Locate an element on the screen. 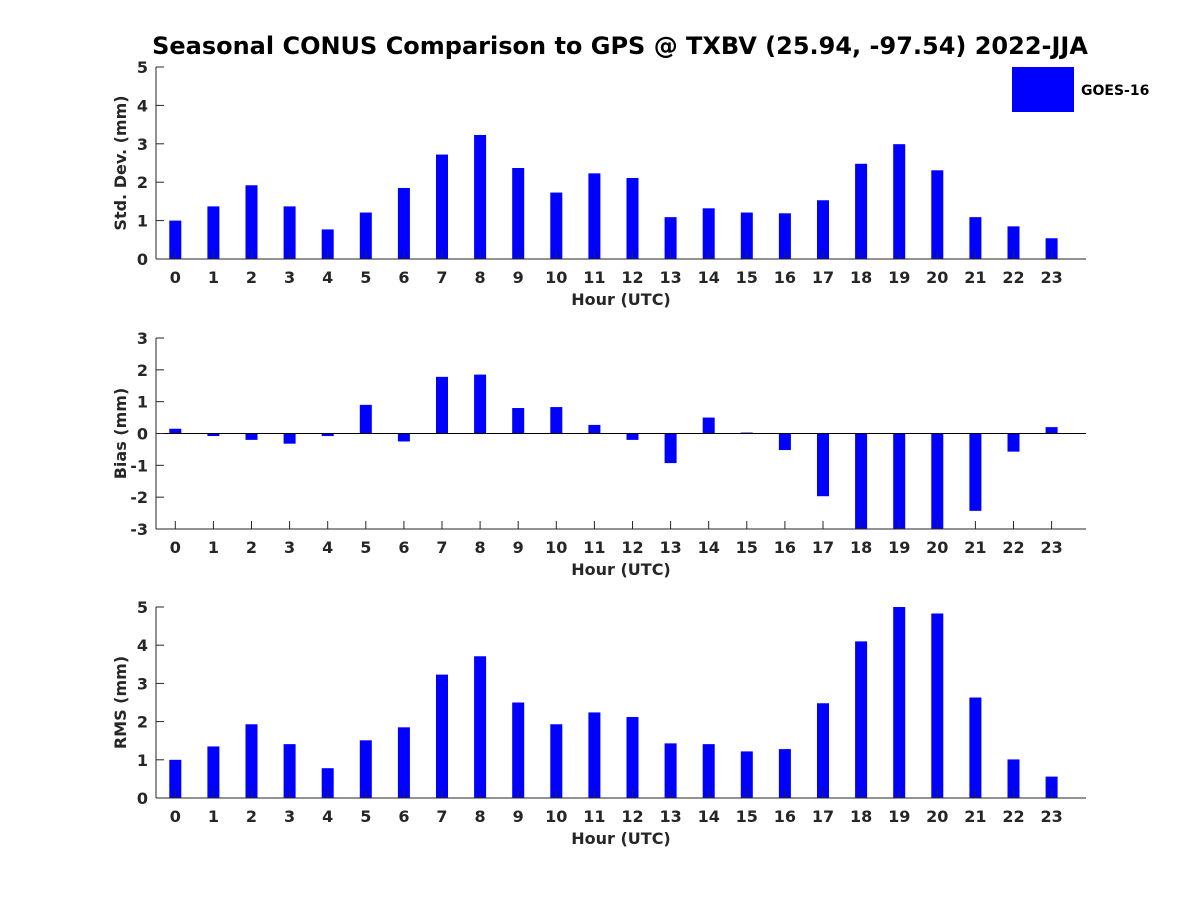  legend: GOES-16 is located at coordinates (1080, 89).